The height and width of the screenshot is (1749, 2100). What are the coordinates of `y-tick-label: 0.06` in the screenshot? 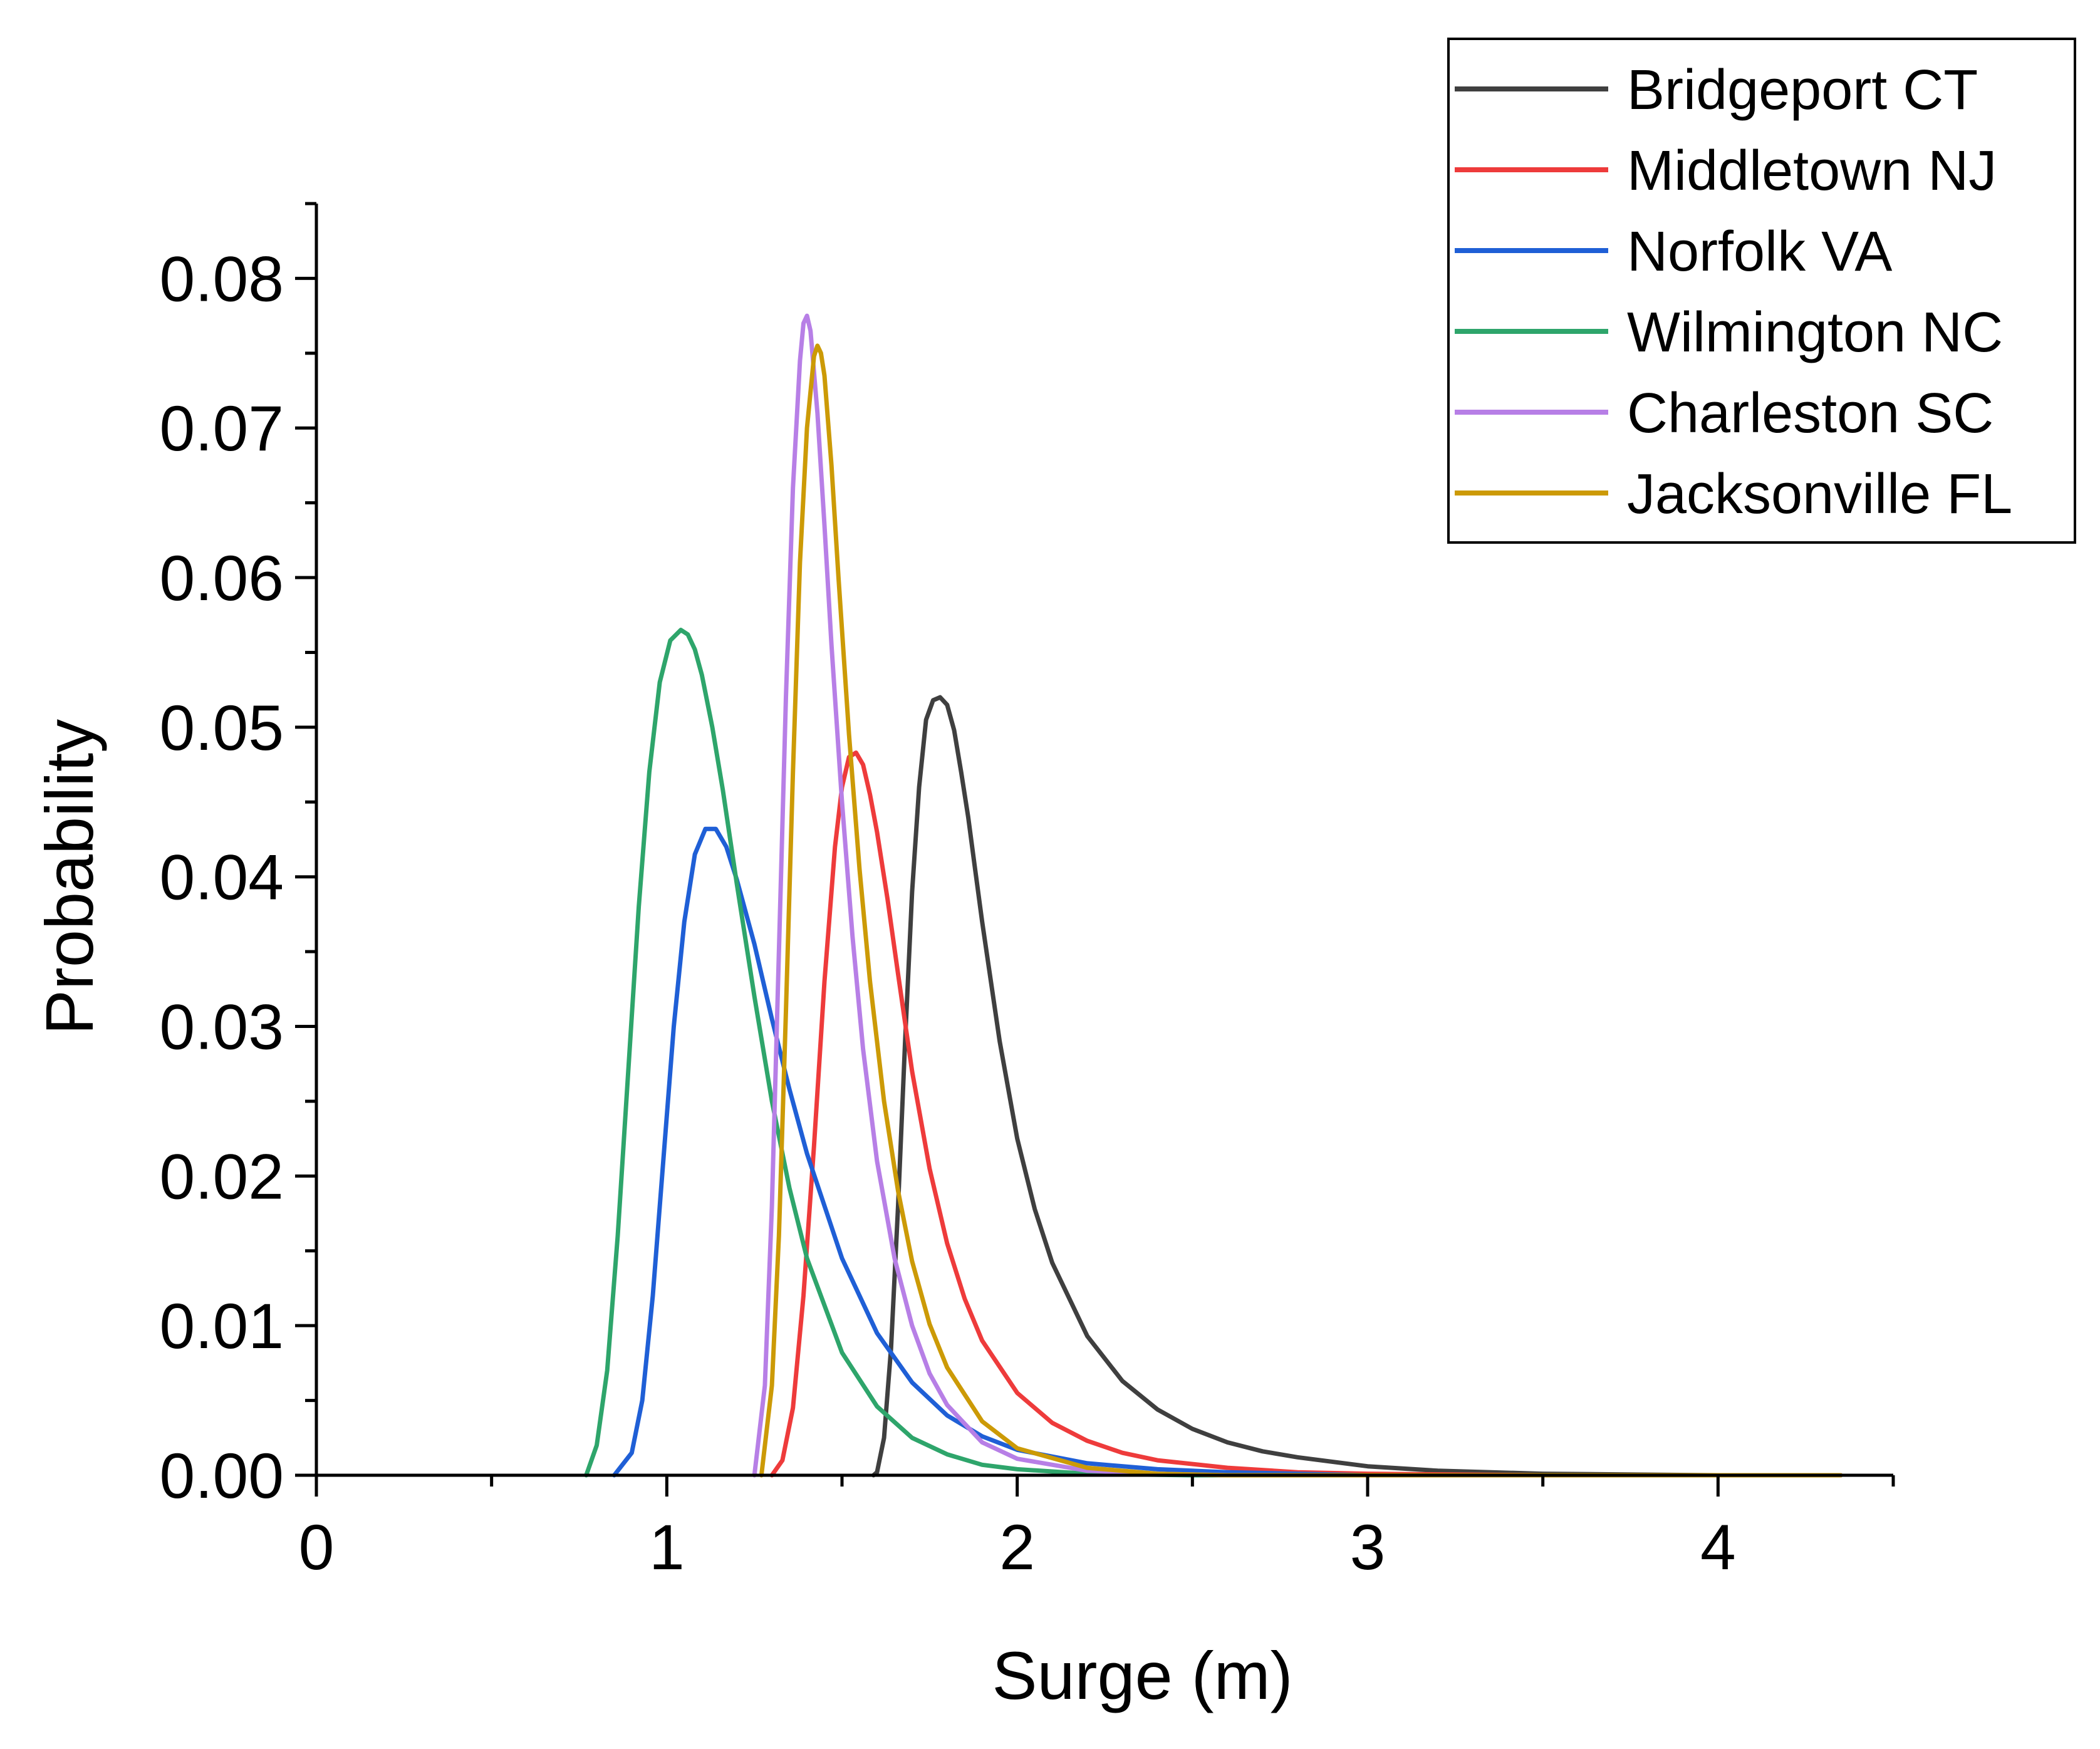 It's located at (221, 578).